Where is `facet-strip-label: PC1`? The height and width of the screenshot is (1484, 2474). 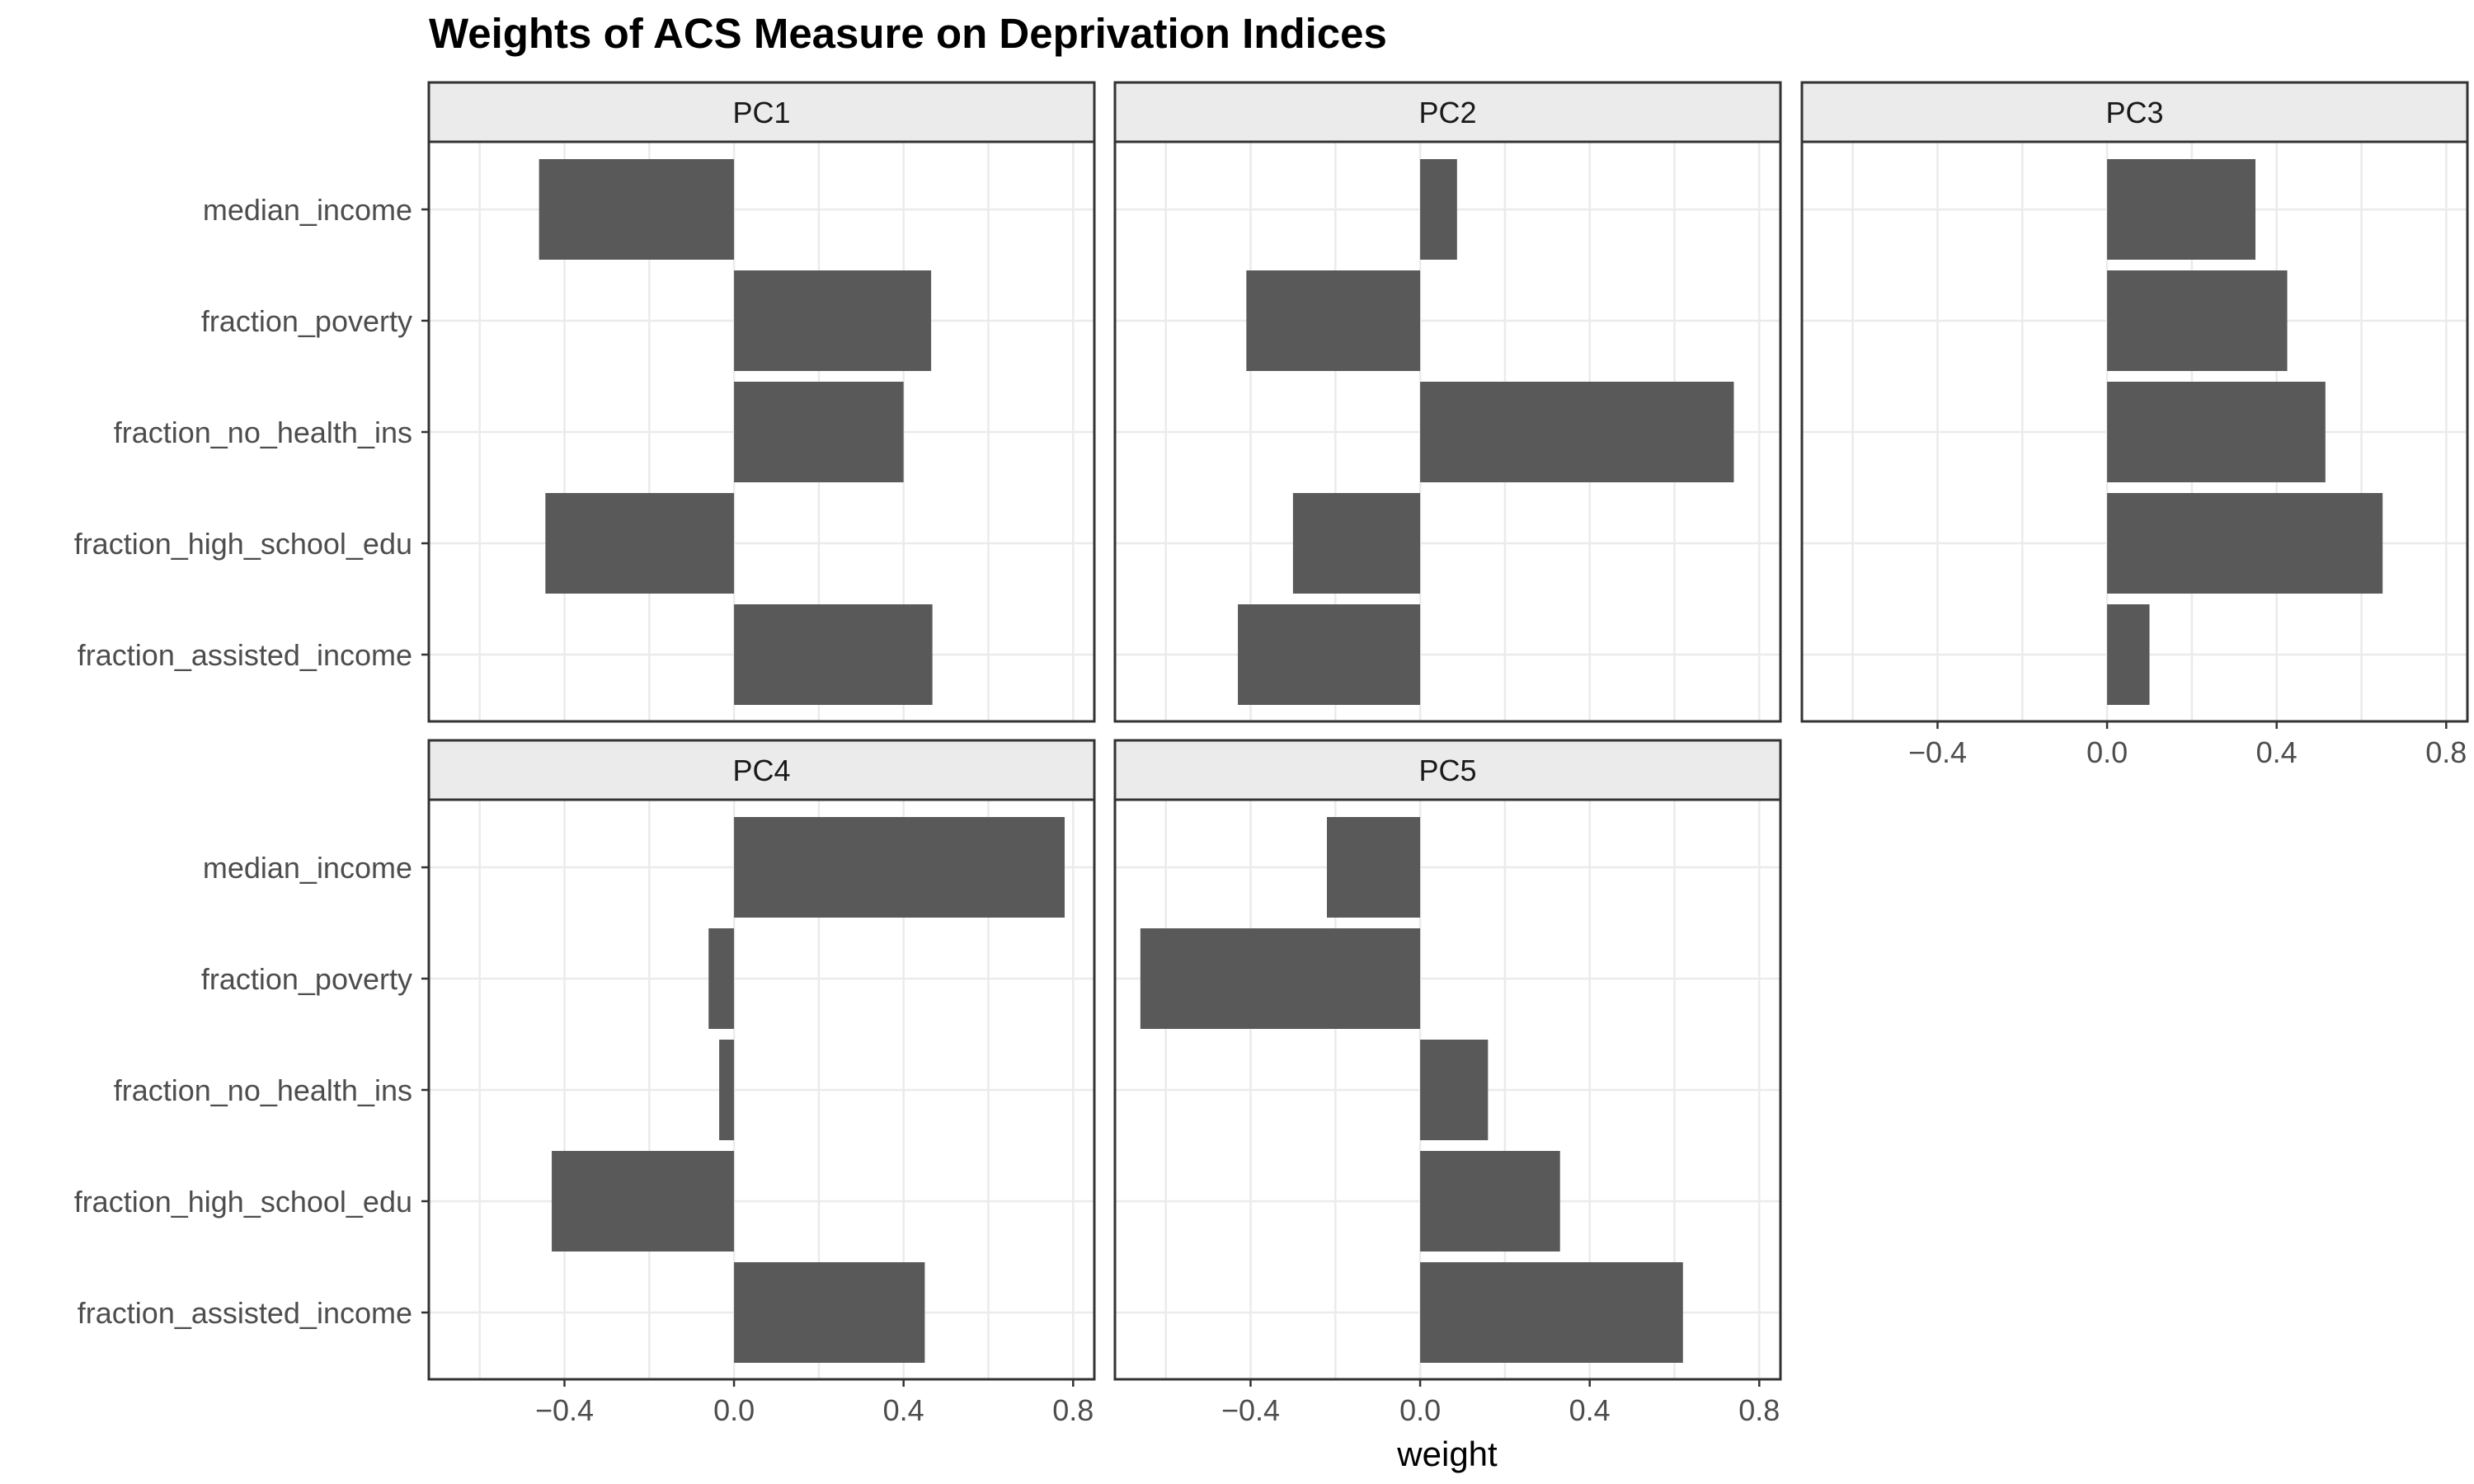
facet-strip-label: PC1 is located at coordinates (761, 112).